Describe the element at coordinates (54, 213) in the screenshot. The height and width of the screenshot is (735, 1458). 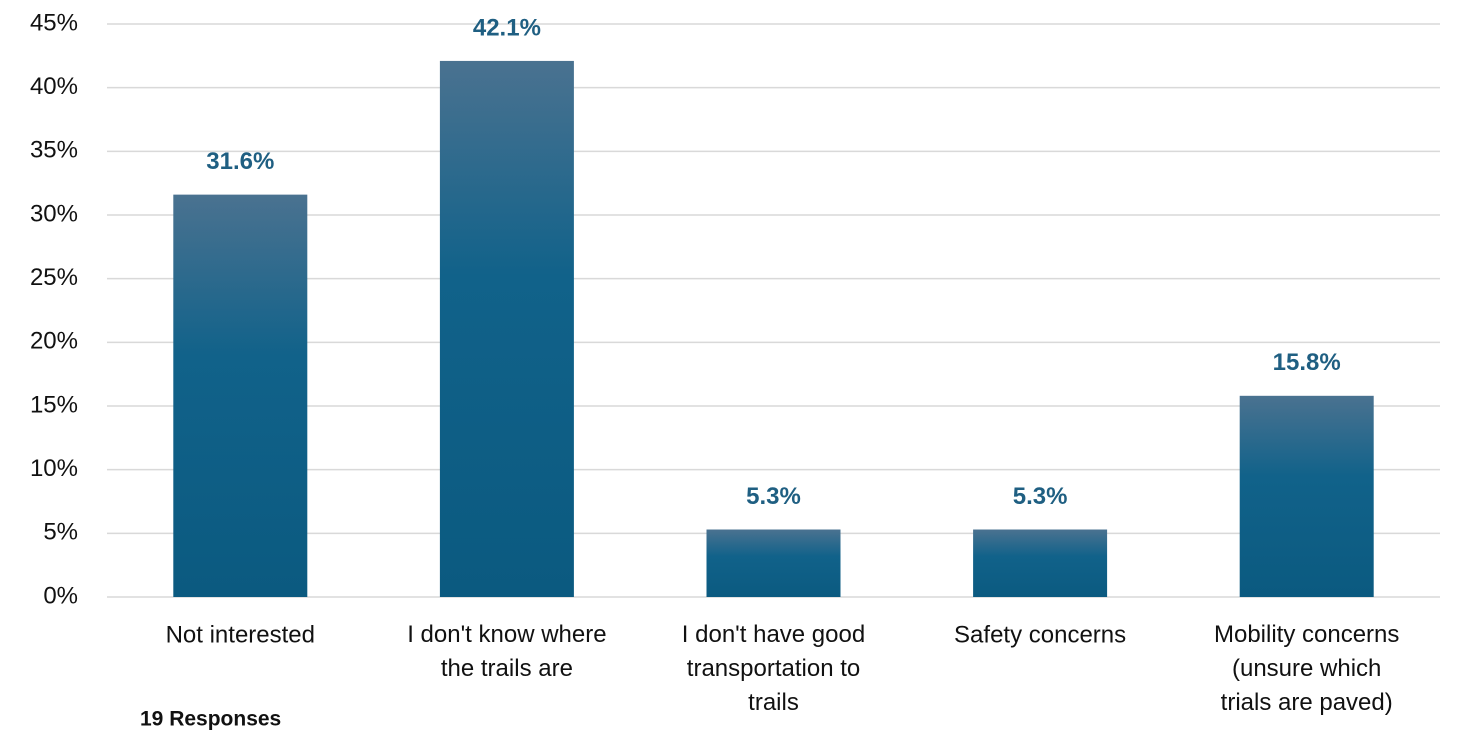
I see `y-tick-label: 30%` at that location.